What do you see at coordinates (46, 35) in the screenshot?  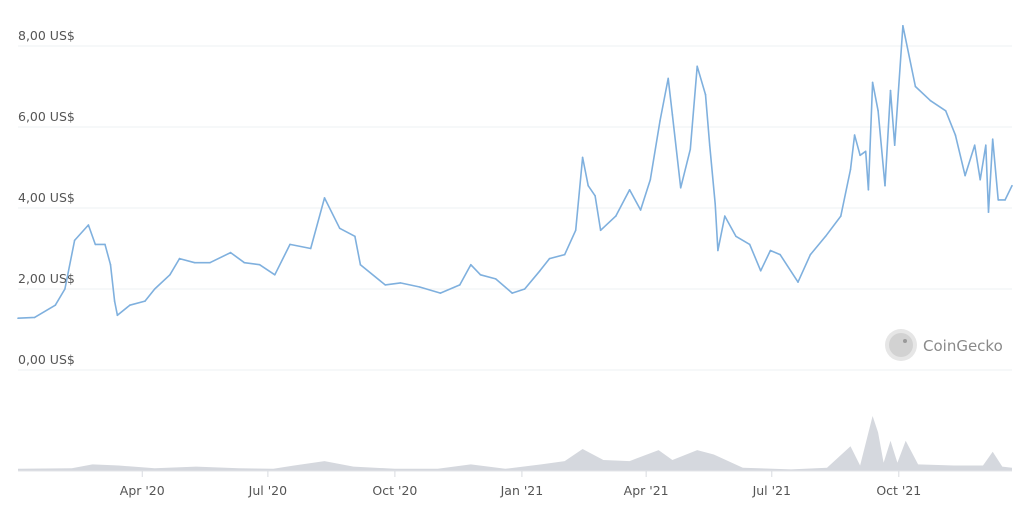 I see `y-tick-label: 8,00 US$` at bounding box center [46, 35].